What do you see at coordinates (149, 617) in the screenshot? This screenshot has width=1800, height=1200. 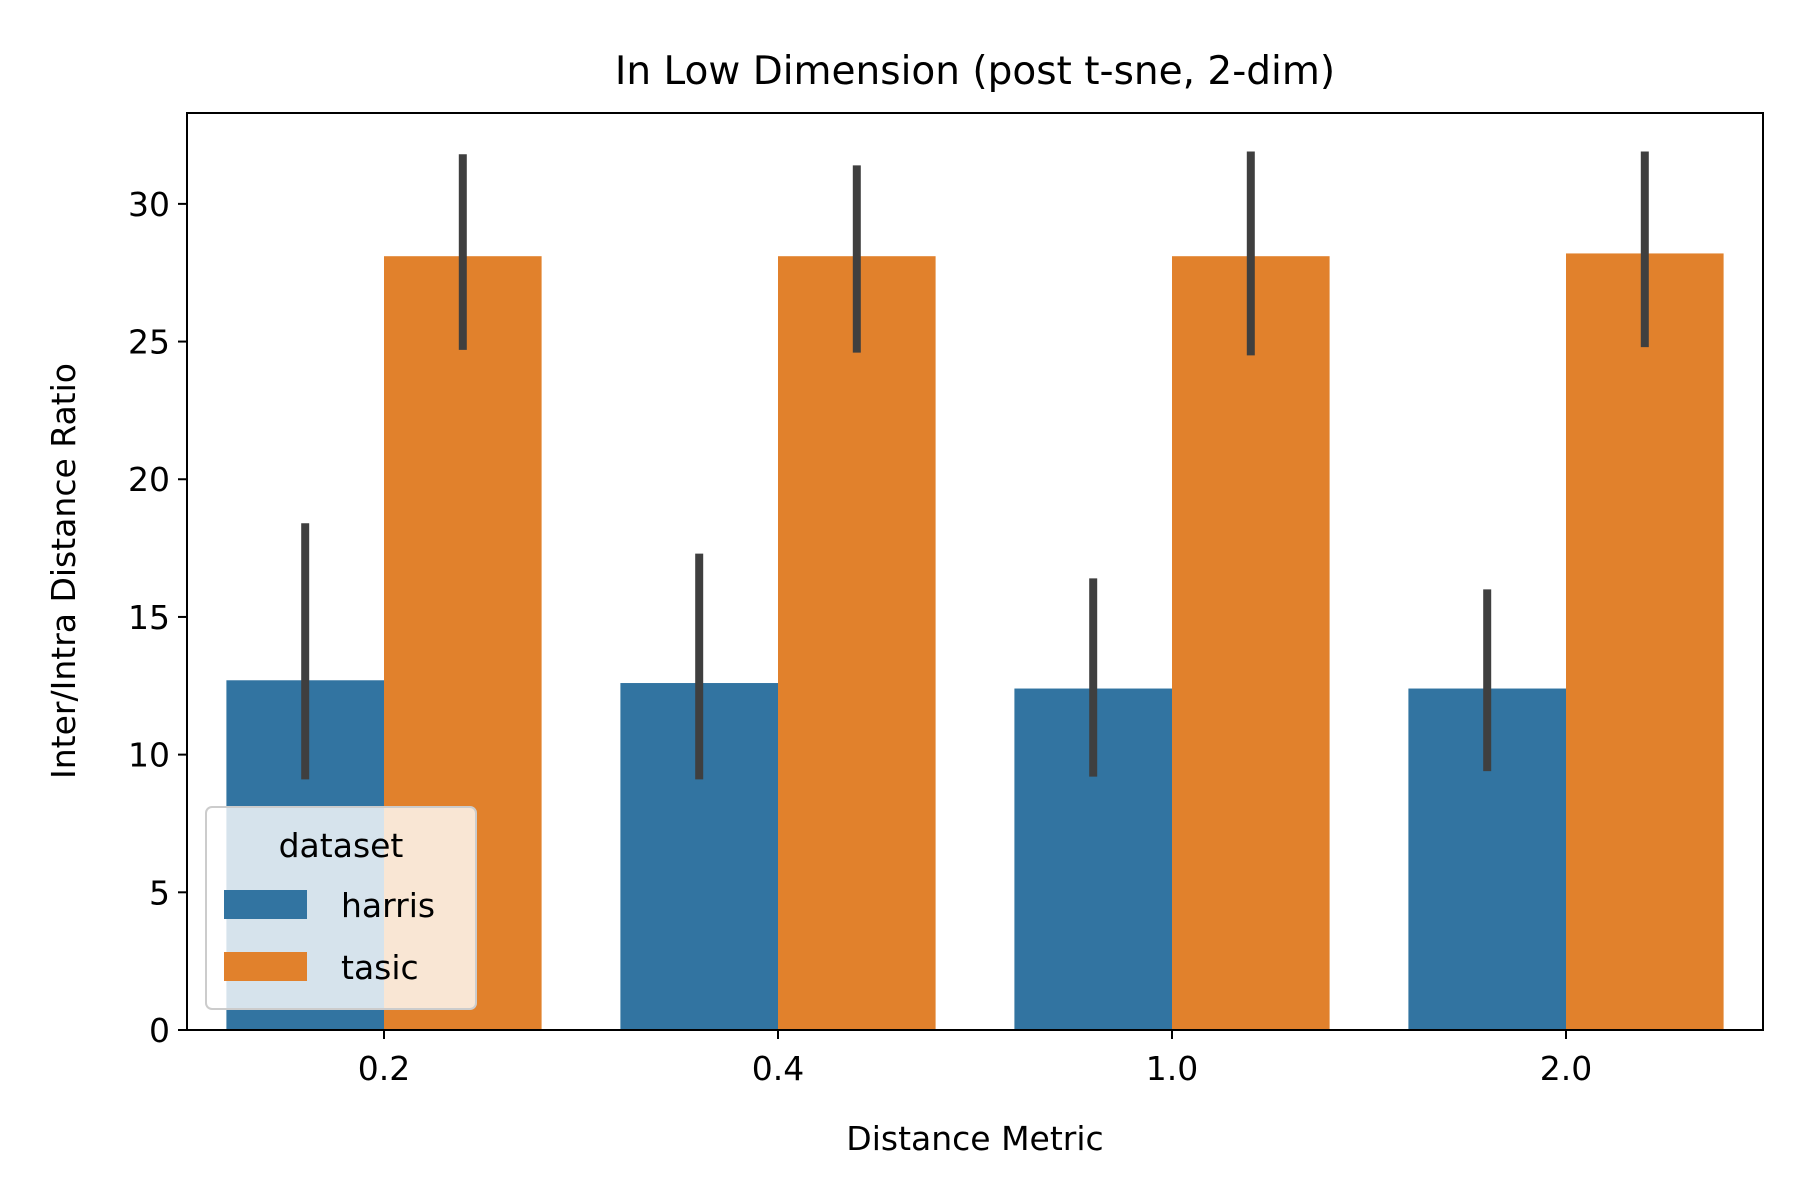 I see `y-tick-label: 15` at bounding box center [149, 617].